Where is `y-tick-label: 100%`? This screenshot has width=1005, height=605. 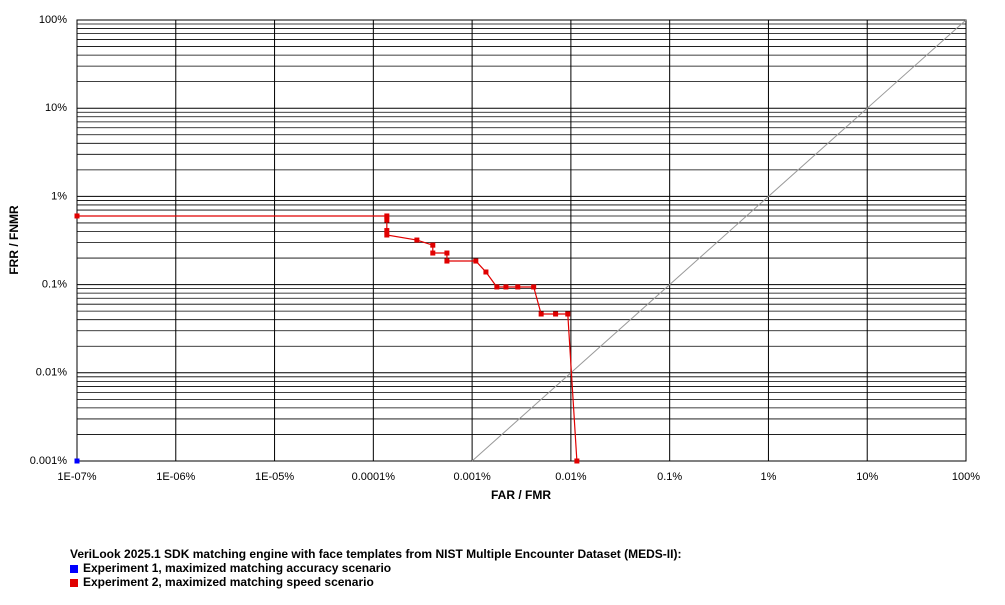
y-tick-label: 100% is located at coordinates (53, 20).